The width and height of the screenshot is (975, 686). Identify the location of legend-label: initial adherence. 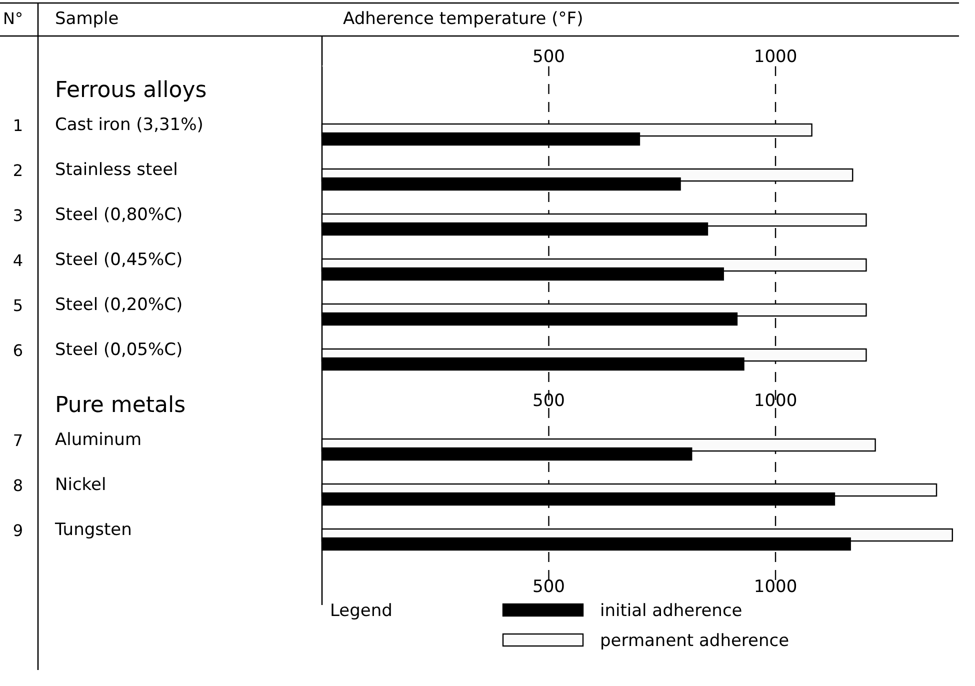
(671, 611).